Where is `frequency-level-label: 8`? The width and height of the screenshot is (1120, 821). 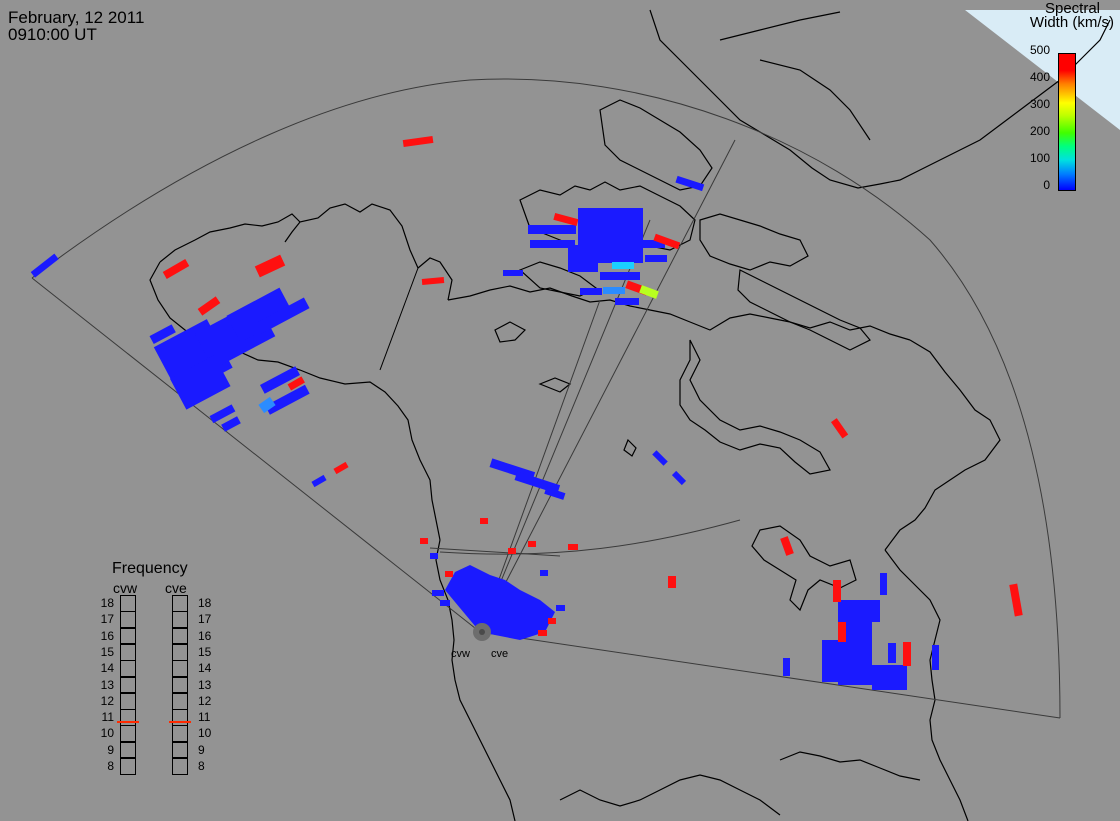 frequency-level-label: 8 is located at coordinates (201, 766).